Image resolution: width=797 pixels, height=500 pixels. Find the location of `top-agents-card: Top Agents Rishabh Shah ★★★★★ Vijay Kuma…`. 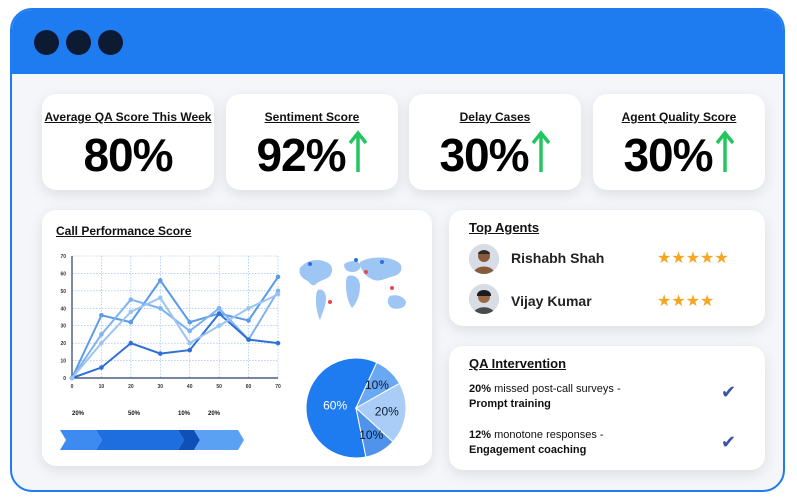

top-agents-card: Top Agents Rishabh Shah ★★★★★ Vijay Kuma… is located at coordinates (607, 268).